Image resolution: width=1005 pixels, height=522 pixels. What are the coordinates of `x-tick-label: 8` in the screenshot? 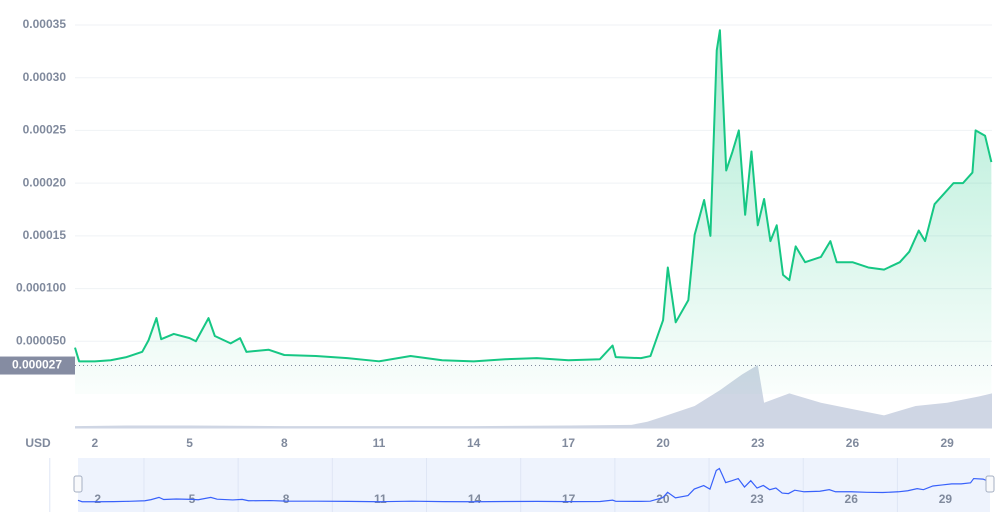 It's located at (284, 443).